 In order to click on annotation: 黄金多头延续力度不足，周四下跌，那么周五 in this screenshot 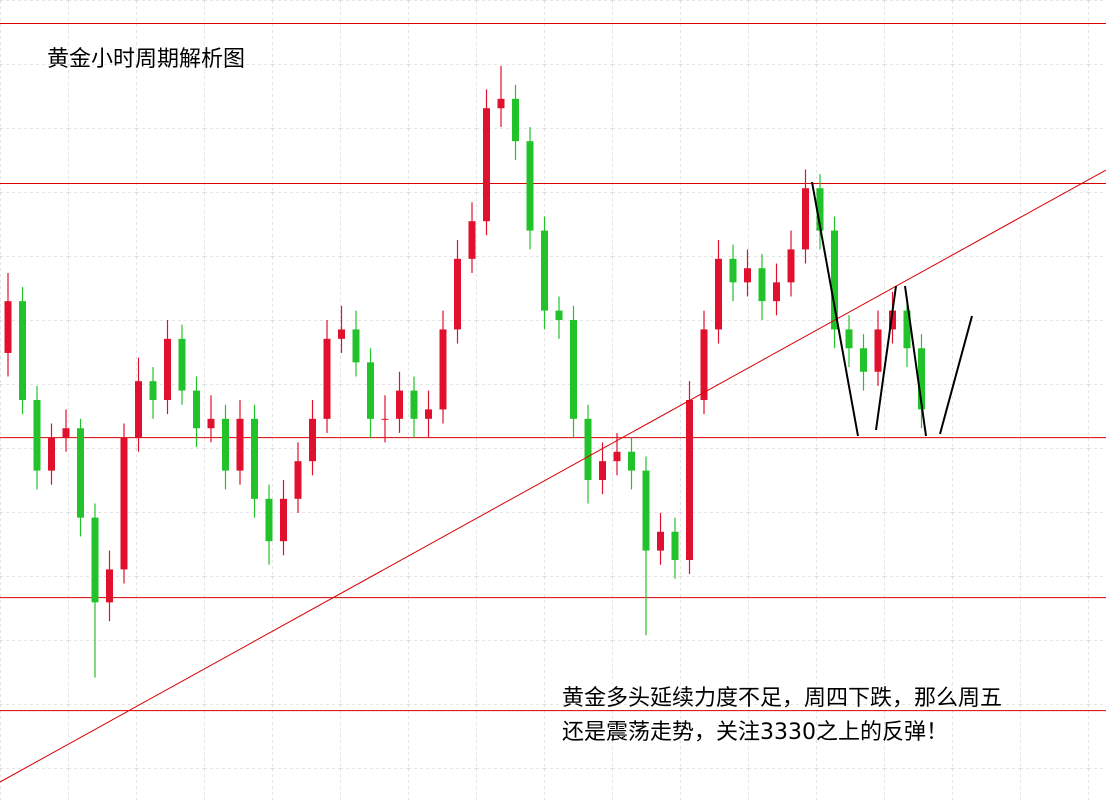, I will do `click(782, 698)`.